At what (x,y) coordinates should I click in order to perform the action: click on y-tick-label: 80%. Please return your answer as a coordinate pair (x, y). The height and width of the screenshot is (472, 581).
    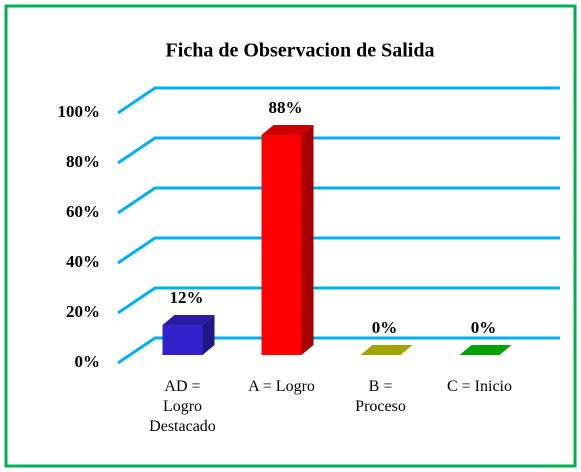
    Looking at the image, I should click on (83, 161).